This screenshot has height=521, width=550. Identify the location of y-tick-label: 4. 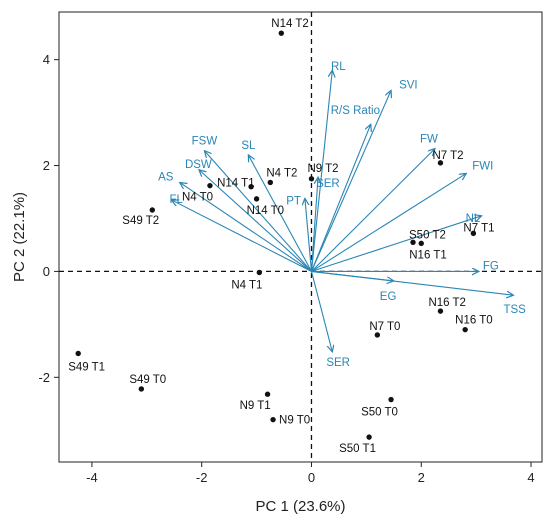
(46, 59).